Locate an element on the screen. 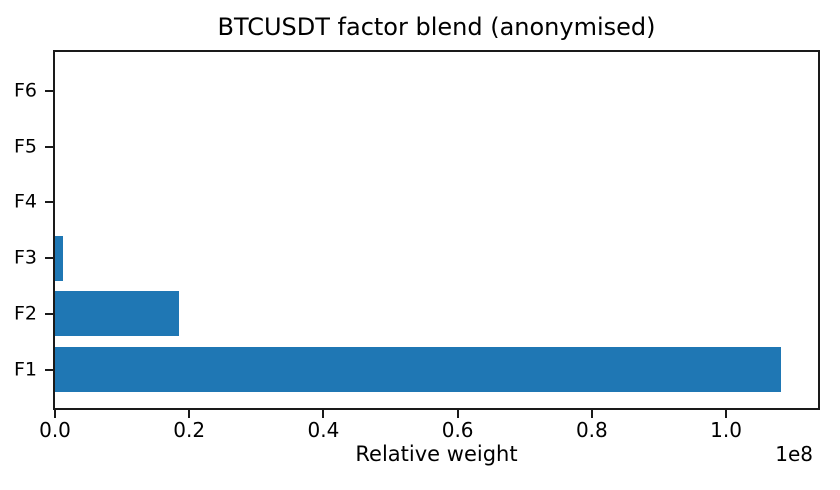 This screenshot has width=840, height=490. x-tick-label: 0.6 is located at coordinates (457, 430).